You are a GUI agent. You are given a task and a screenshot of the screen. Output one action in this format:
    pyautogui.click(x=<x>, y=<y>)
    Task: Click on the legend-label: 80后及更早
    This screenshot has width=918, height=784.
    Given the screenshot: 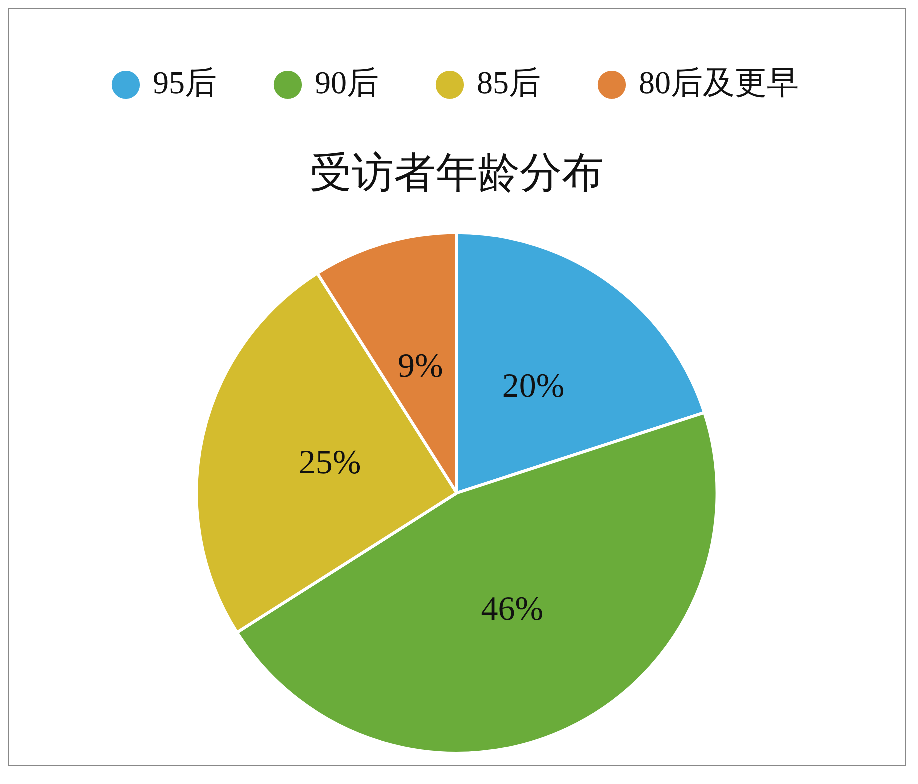 What is the action you would take?
    pyautogui.click(x=719, y=82)
    